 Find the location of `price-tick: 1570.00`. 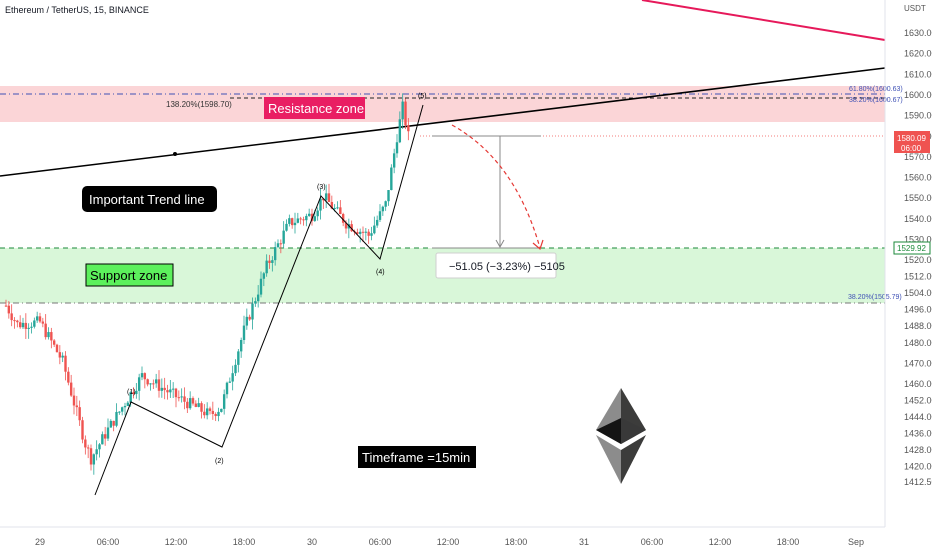

price-tick: 1570.00 is located at coordinates (918, 157).